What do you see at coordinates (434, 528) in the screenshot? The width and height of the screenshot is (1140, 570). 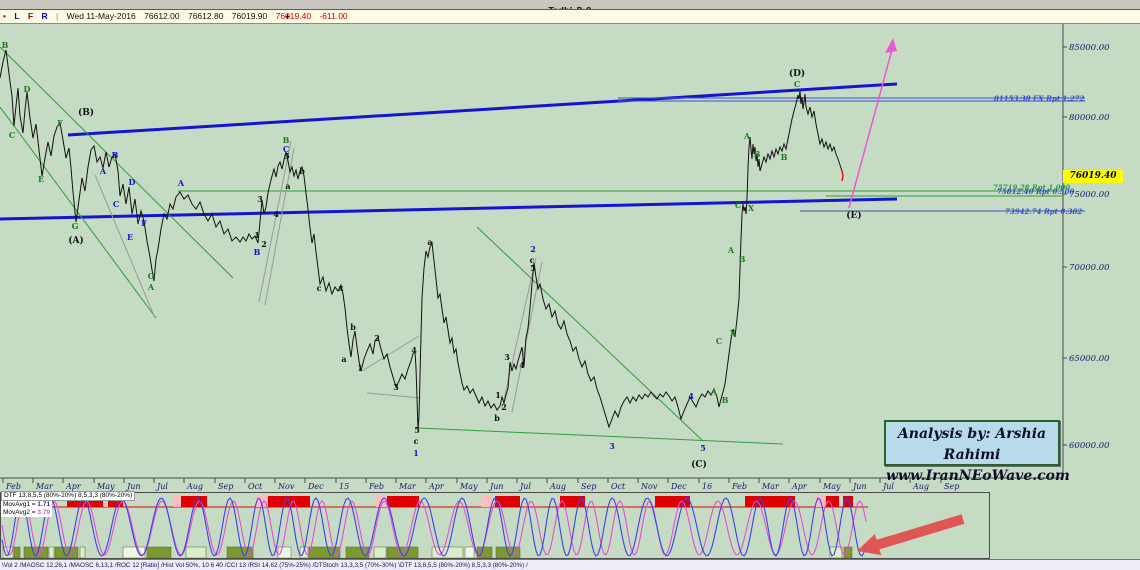 I see `oscillator-curve-pink` at bounding box center [434, 528].